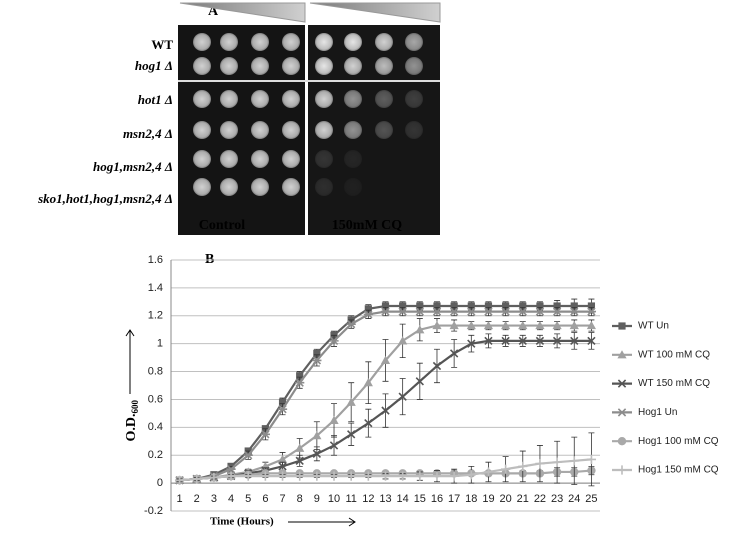  Describe the element at coordinates (661, 354) in the screenshot. I see `legend-item: WT 100 mM CQ` at that location.